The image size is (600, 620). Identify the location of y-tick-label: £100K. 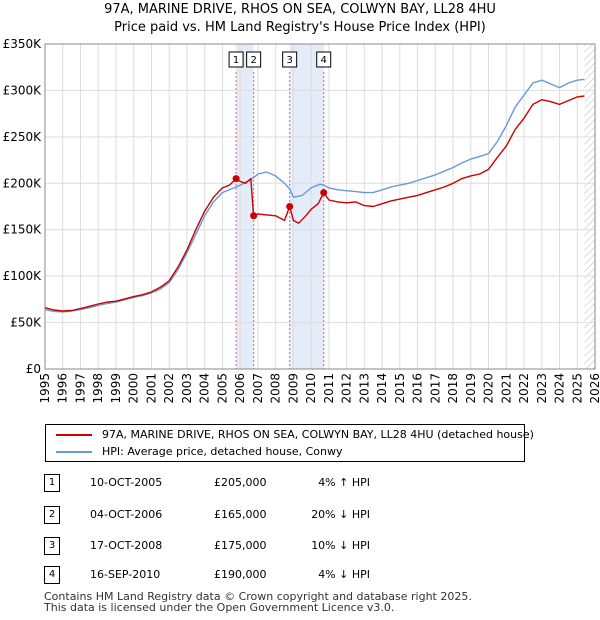
(23, 276).